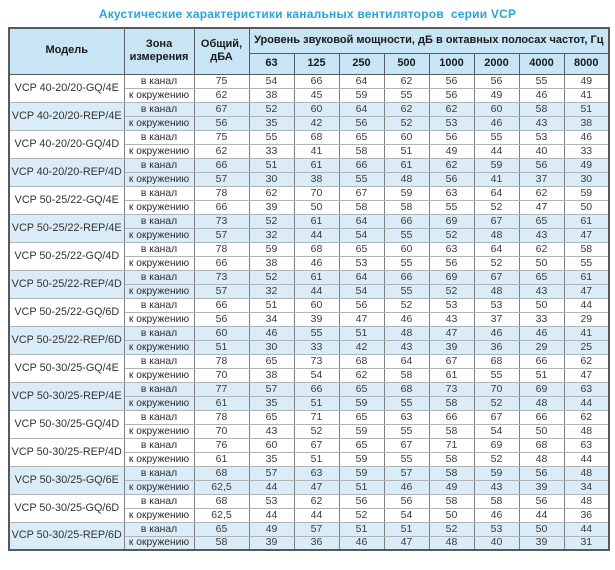 Image resolution: width=615 pixels, height=570 pixels. I want to click on total-dba-value: 70, so click(221, 431).